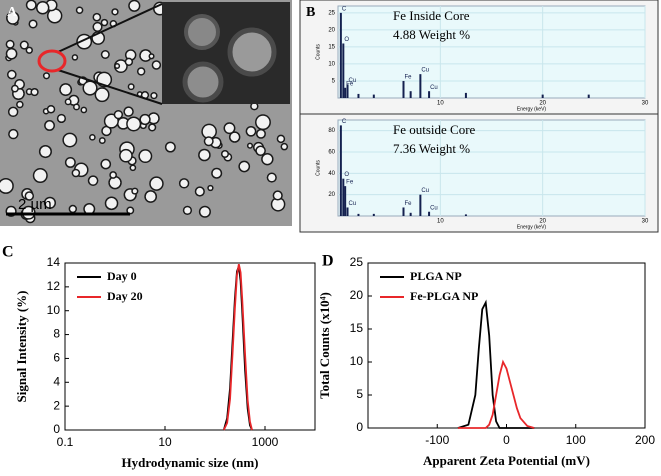  What do you see at coordinates (491, 52) in the screenshot?
I see `plot-area` at bounding box center [491, 52].